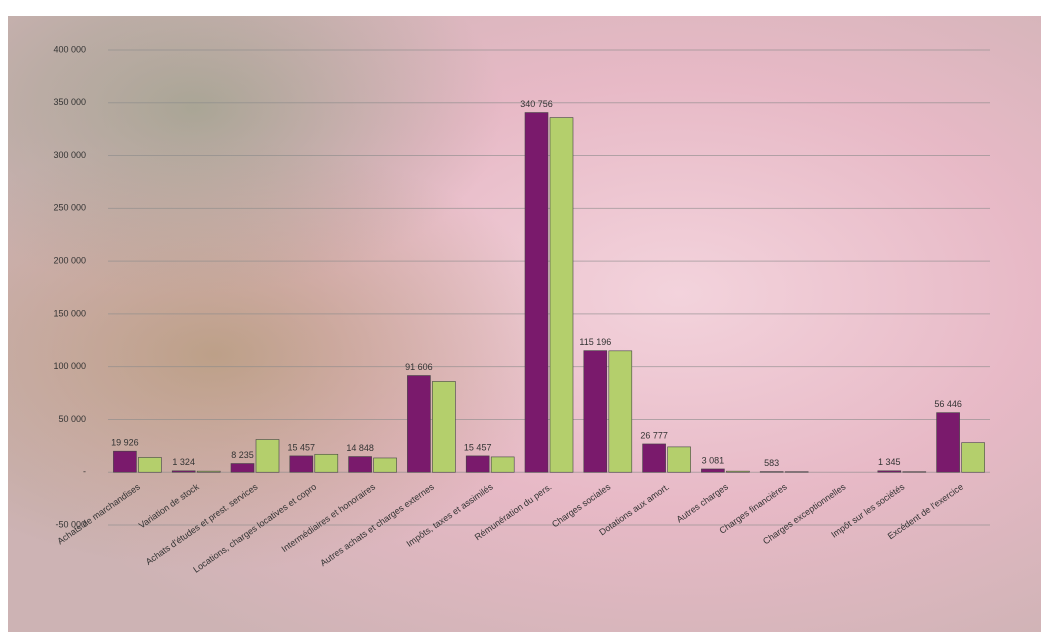 This screenshot has height=632, width=1049. Describe the element at coordinates (70, 524) in the screenshot. I see `y-tick-label: -50 000` at that location.